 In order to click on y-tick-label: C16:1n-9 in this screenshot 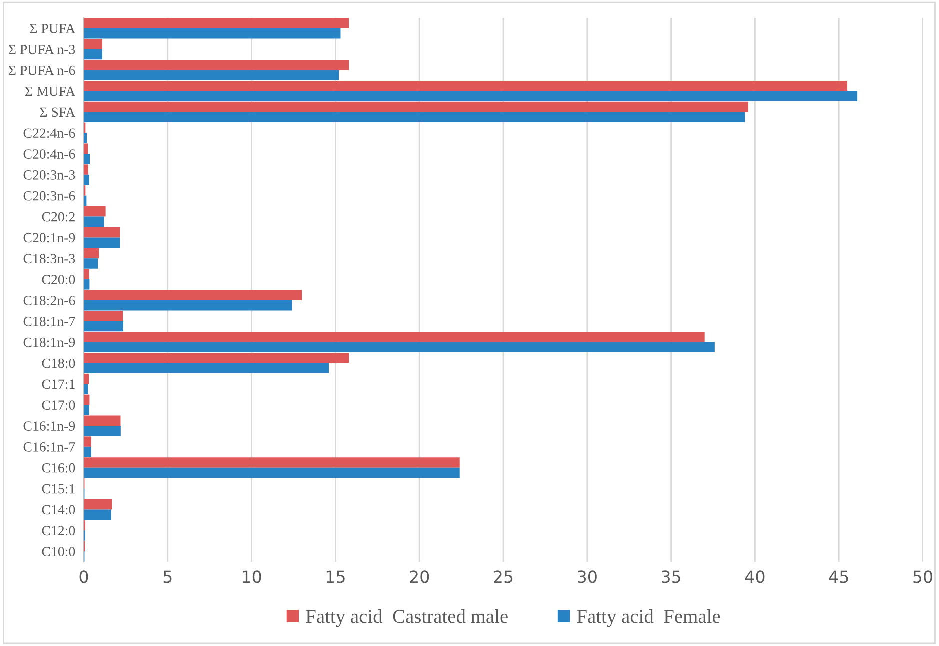, I will do `click(50, 427)`.